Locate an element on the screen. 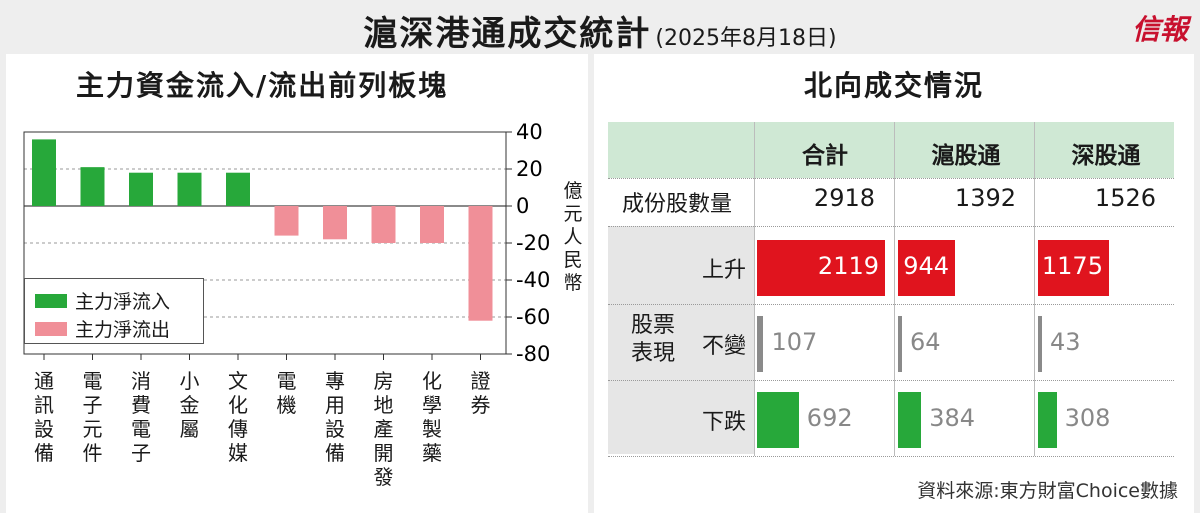 This screenshot has height=513, width=1200. count-row-label: 成份股數量 is located at coordinates (677, 204).